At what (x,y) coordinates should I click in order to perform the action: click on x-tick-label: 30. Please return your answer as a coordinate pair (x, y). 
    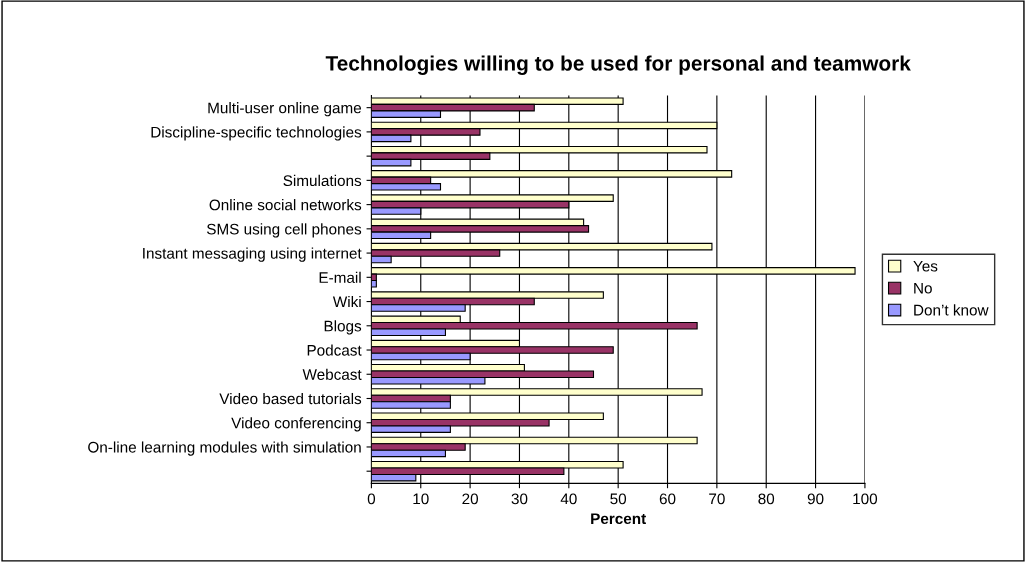
    Looking at the image, I should click on (519, 499).